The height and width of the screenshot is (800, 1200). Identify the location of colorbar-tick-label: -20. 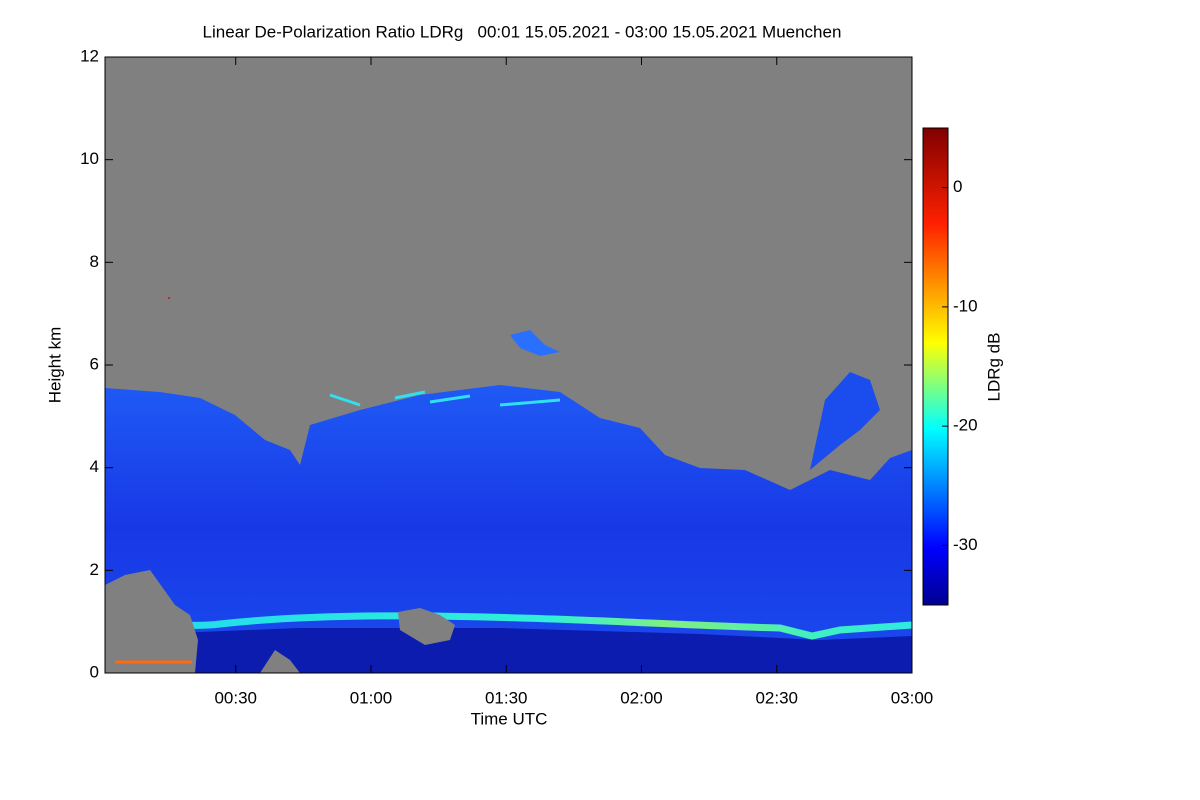
(965, 425).